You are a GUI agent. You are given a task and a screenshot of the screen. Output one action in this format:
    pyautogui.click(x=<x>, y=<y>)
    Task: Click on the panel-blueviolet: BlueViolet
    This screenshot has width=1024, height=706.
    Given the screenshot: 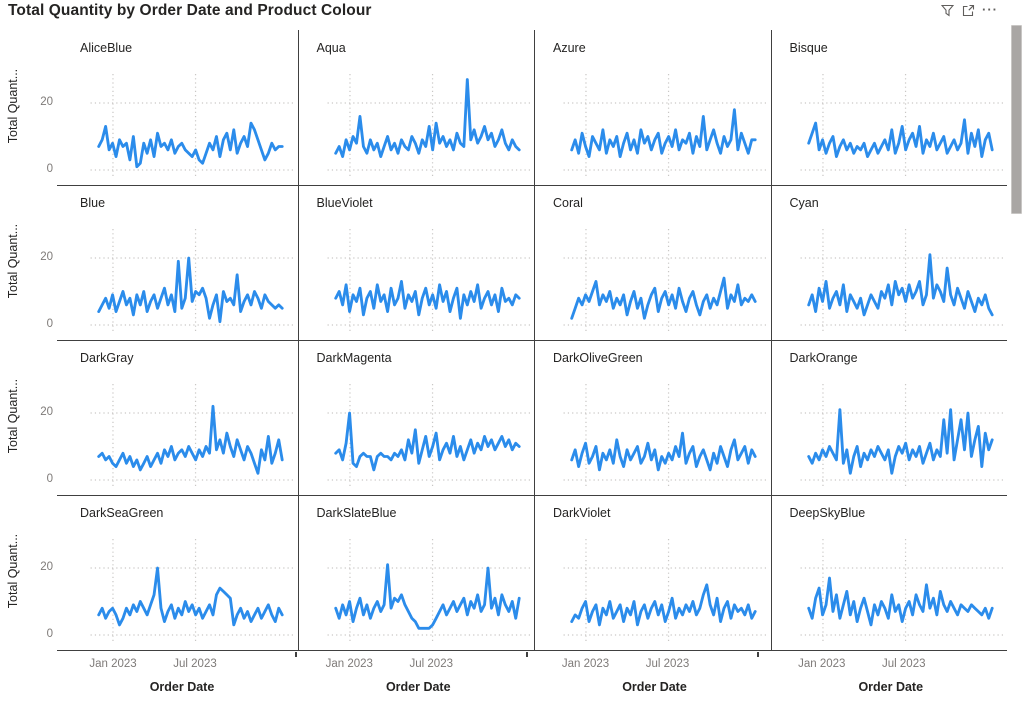 What is the action you would take?
    pyautogui.click(x=416, y=262)
    